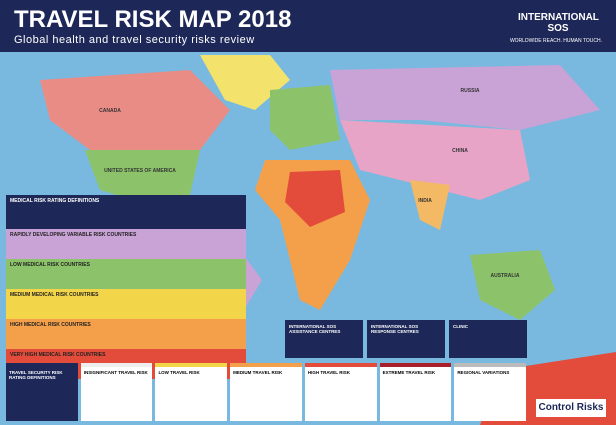 The width and height of the screenshot is (616, 425). Describe the element at coordinates (505, 276) in the screenshot. I see `country-label: AUSTRALIA` at that location.